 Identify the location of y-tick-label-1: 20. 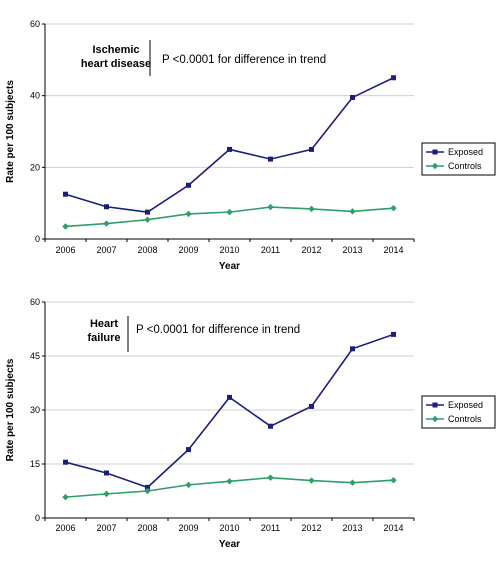
(35, 167).